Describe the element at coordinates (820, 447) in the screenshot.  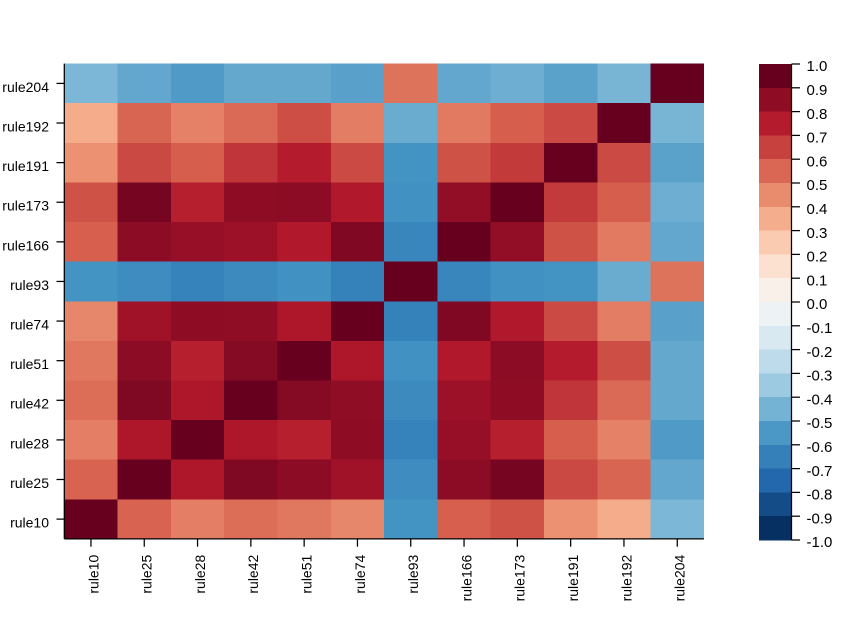
I see `svg-text: -0.6` at that location.